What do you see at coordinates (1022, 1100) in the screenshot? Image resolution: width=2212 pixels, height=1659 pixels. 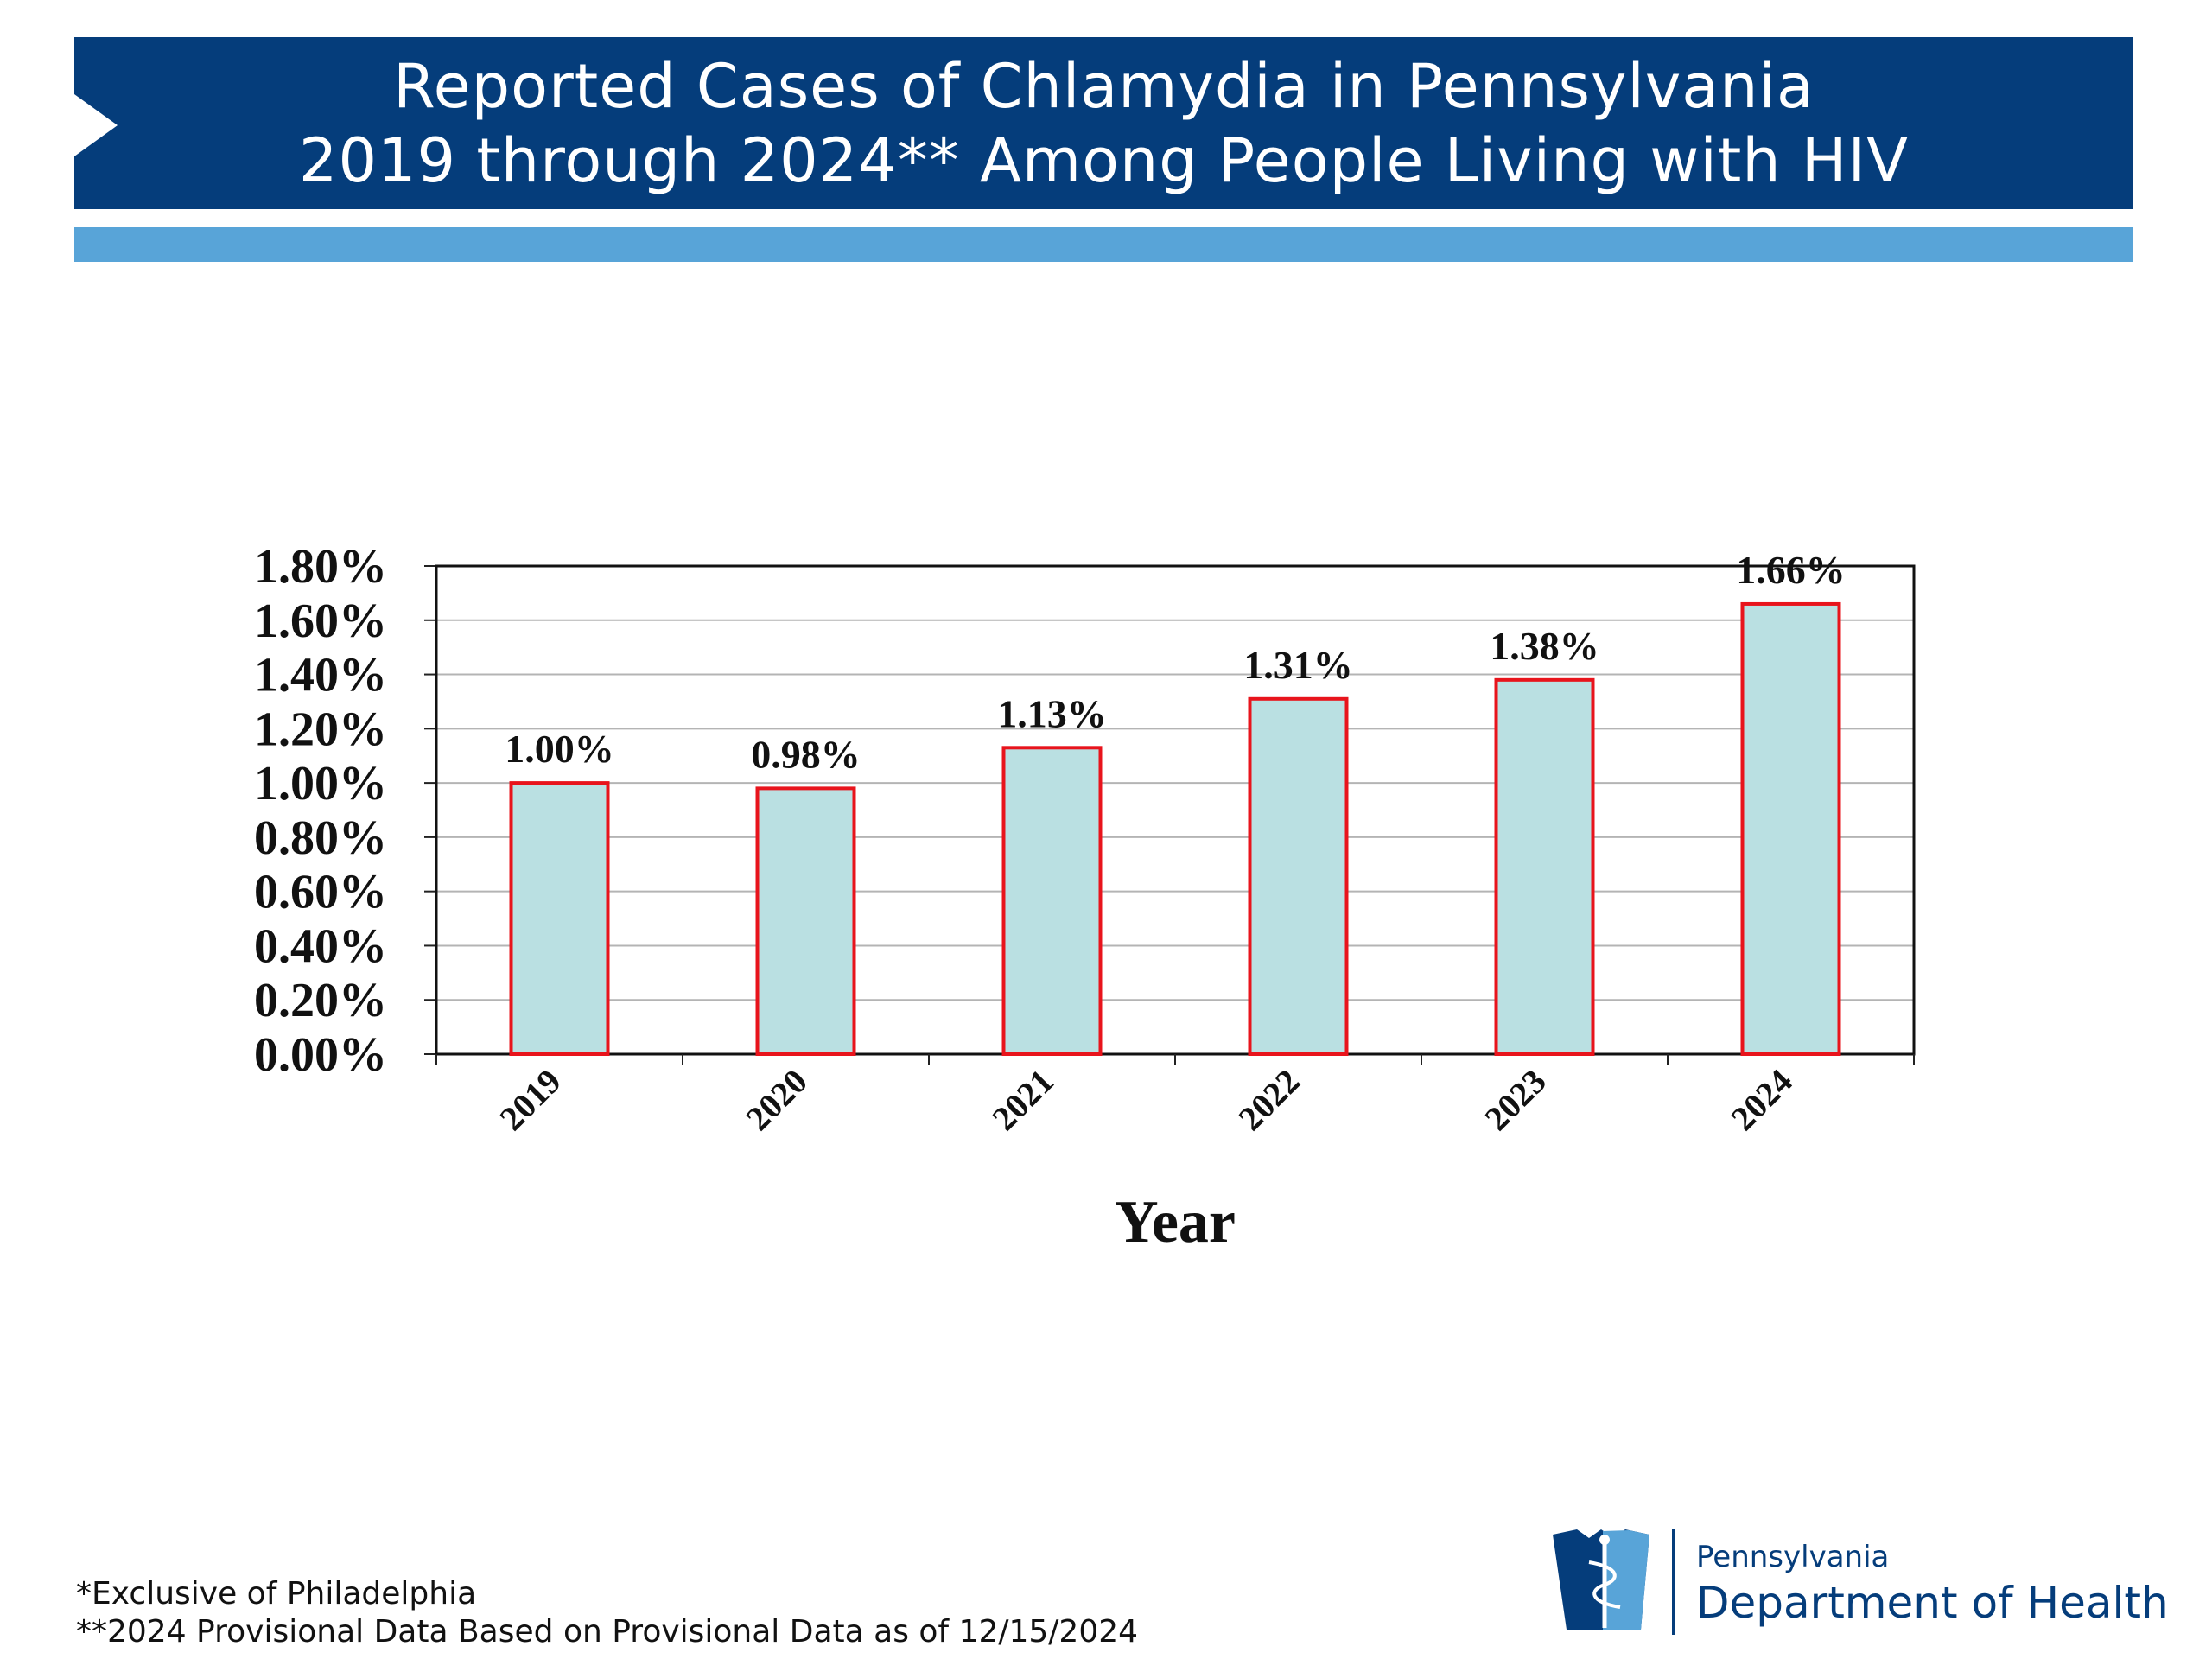 I see `x-tick-label: 2021` at bounding box center [1022, 1100].